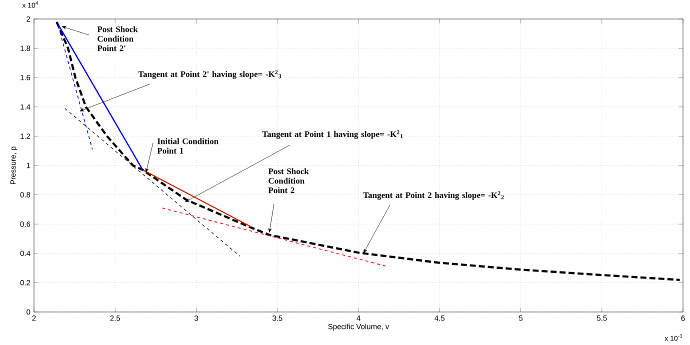 The width and height of the screenshot is (690, 345). What do you see at coordinates (117, 39) in the screenshot?
I see `annotation: Post Shock Condition Point 2'` at bounding box center [117, 39].